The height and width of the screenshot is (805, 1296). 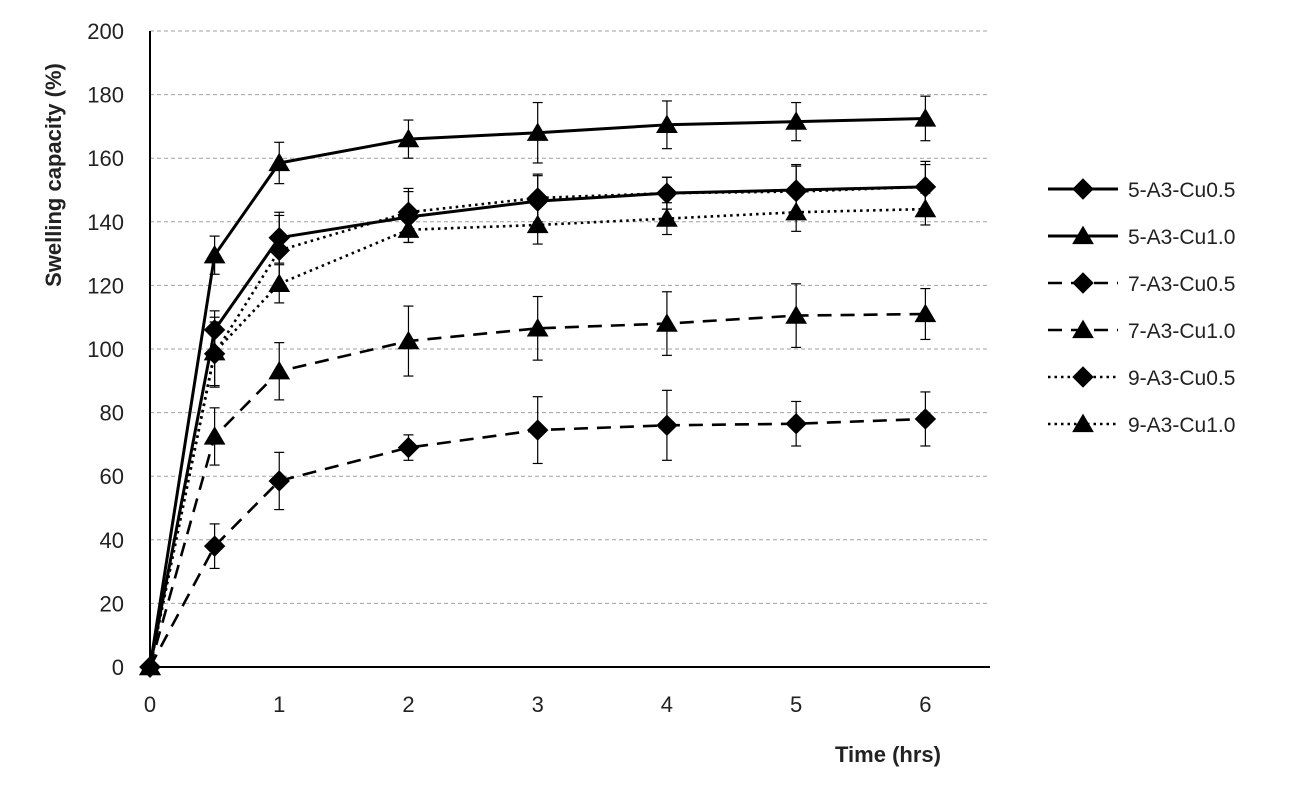 What do you see at coordinates (888, 754) in the screenshot?
I see `x-axis-title: Time (hrs)` at bounding box center [888, 754].